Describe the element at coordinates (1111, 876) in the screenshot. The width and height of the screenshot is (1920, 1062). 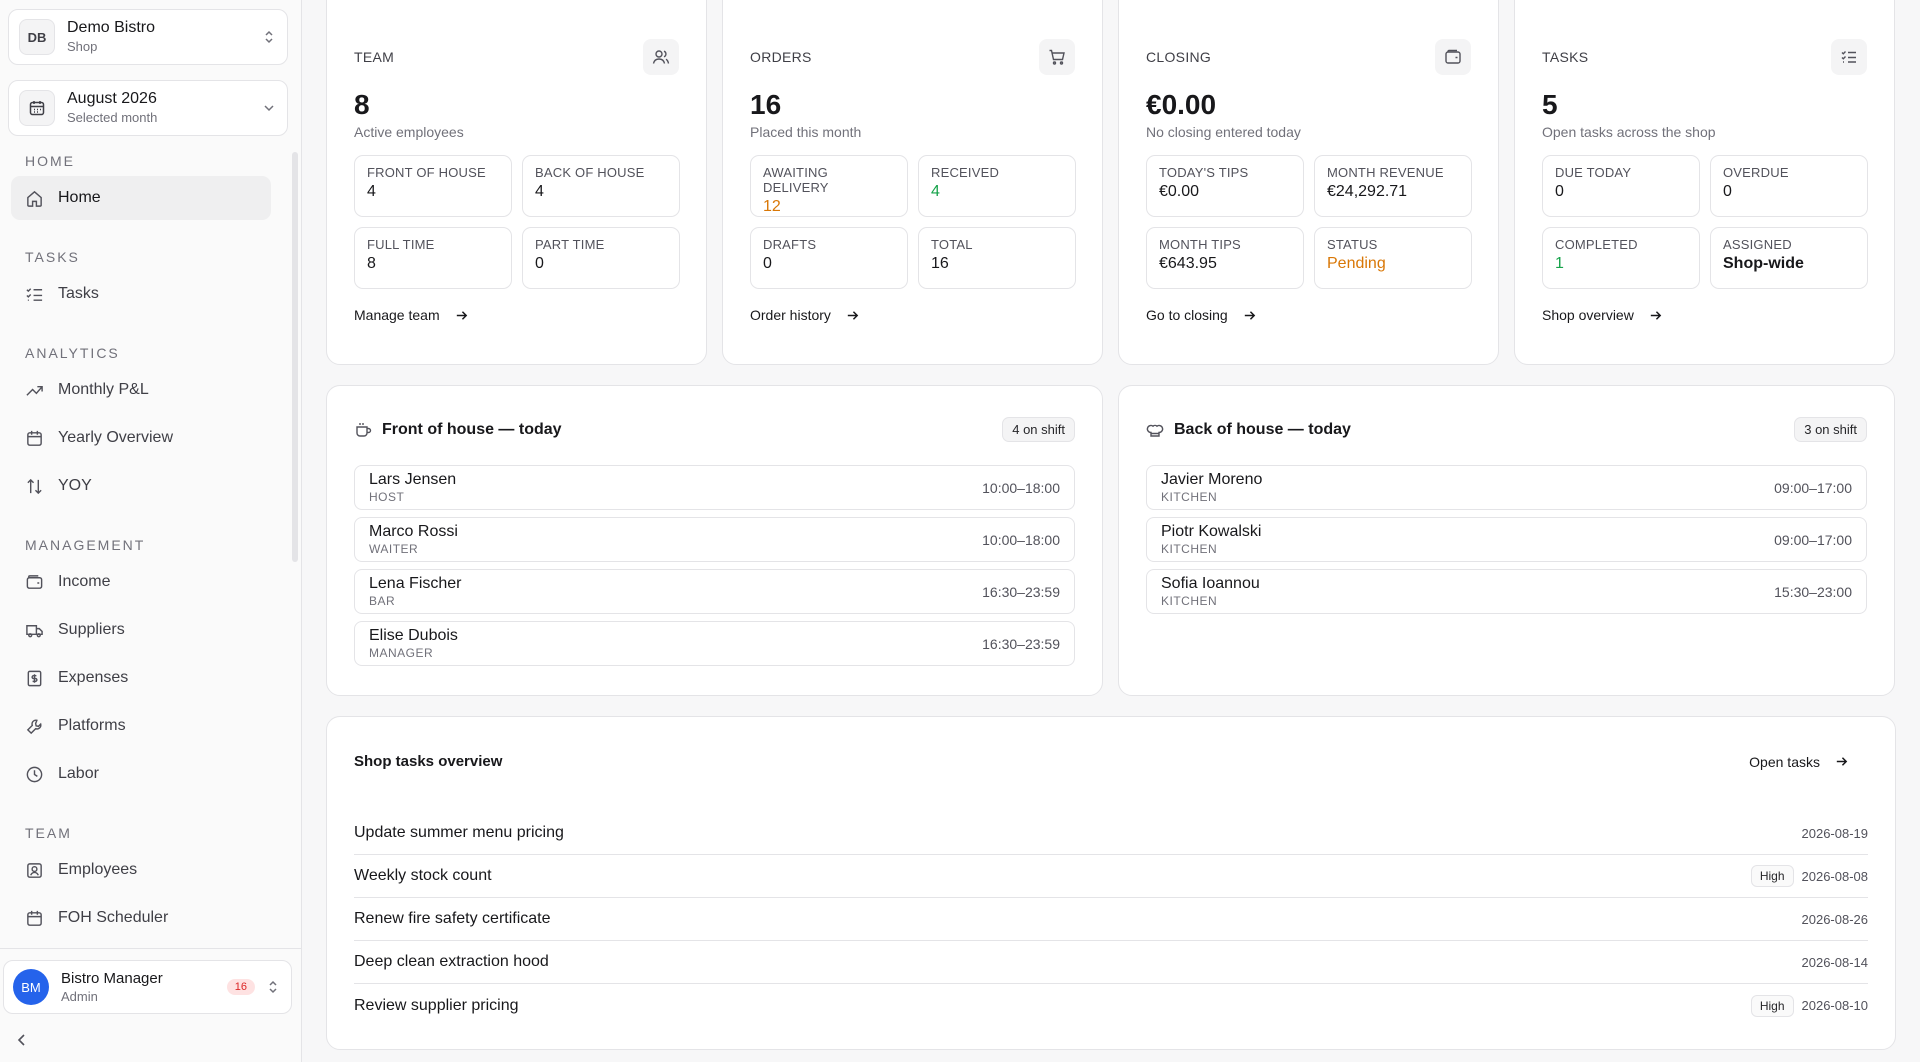
I see `table-row: Weekly stock count High 2026-08-08` at that location.